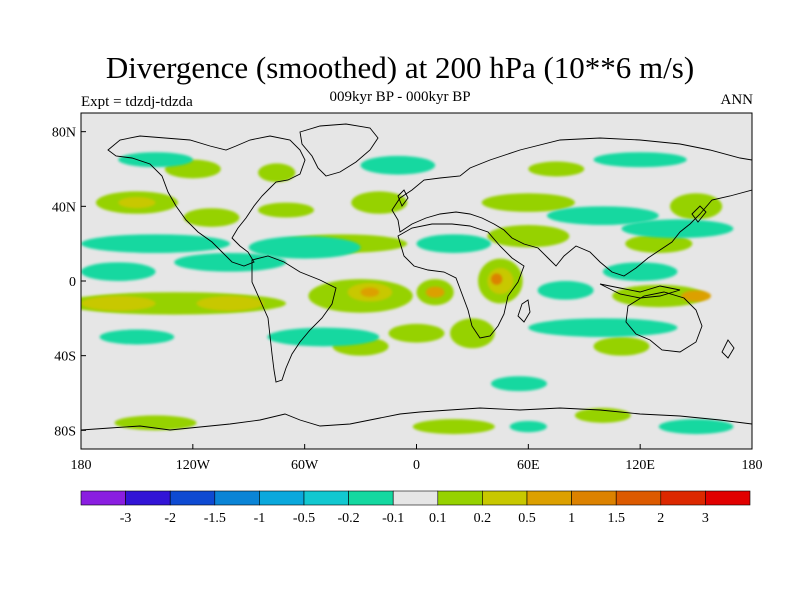  Describe the element at coordinates (72, 282) in the screenshot. I see `lat-tick-label: 0` at that location.